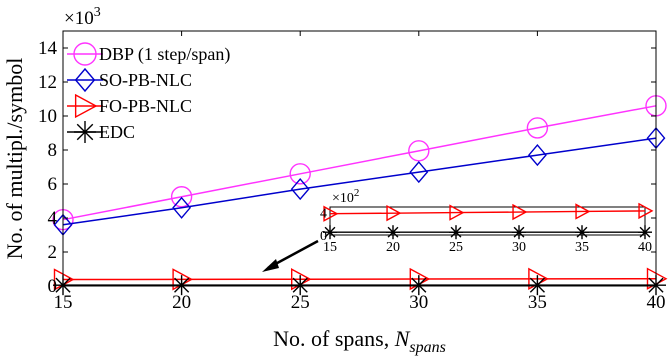 This screenshot has height=362, width=669. What do you see at coordinates (82, 17) in the screenshot?
I see `y-axis-multiplier: ×10³` at bounding box center [82, 17].